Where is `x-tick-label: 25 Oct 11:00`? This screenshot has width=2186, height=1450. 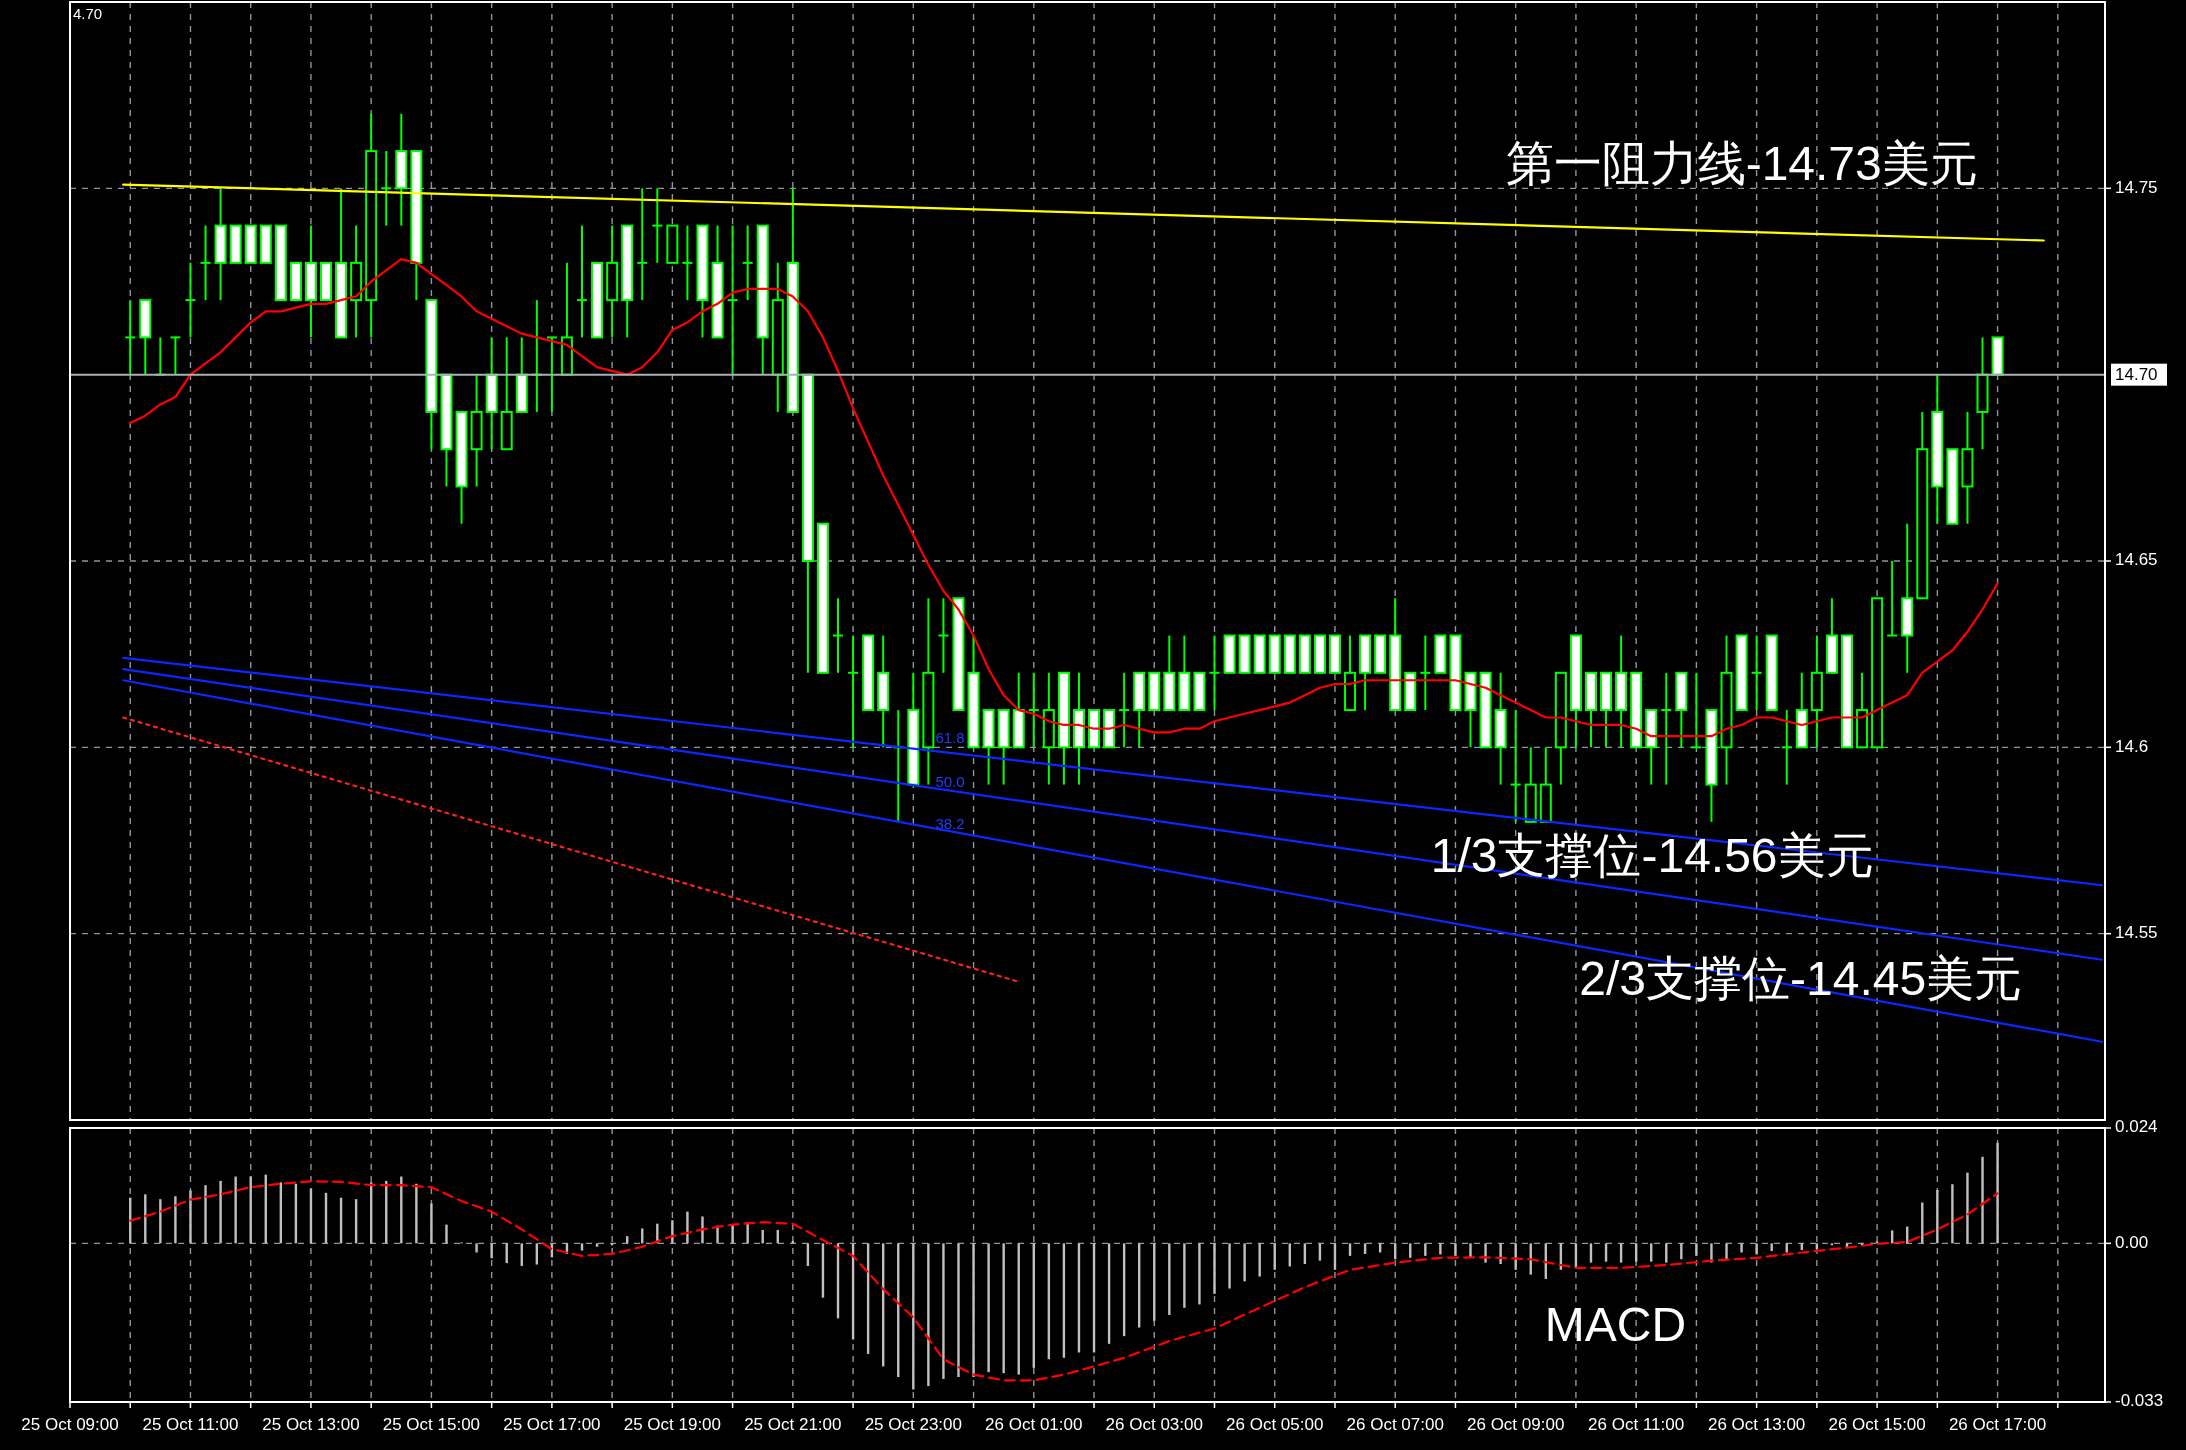 x-tick-label: 25 Oct 11:00 is located at coordinates (190, 1424).